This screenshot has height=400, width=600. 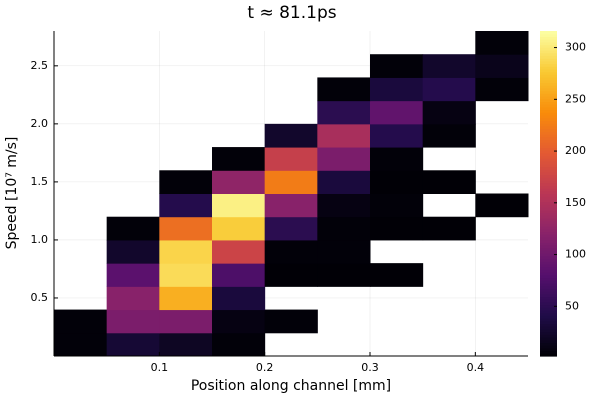 What do you see at coordinates (575, 47) in the screenshot?
I see `colorbar-tick-label: 300` at bounding box center [575, 47].